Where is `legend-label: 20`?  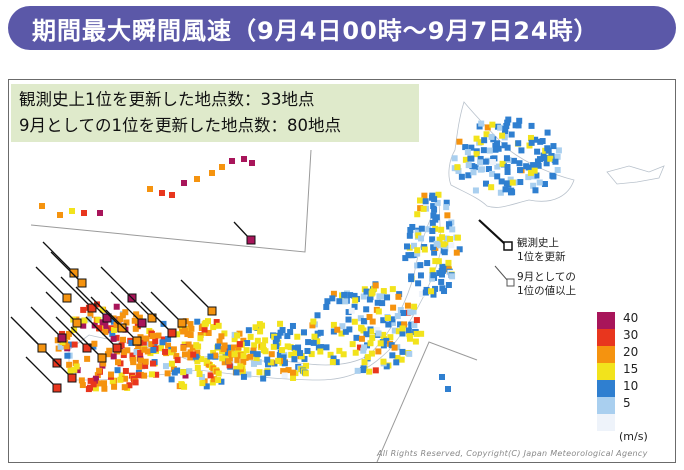 legend-label: 20 is located at coordinates (631, 352).